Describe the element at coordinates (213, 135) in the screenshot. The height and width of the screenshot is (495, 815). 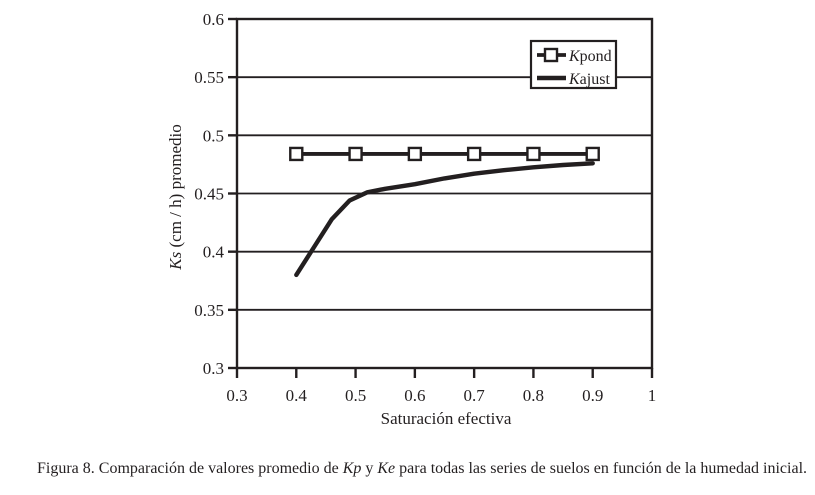
I see `y-tick-label: 0.5` at that location.